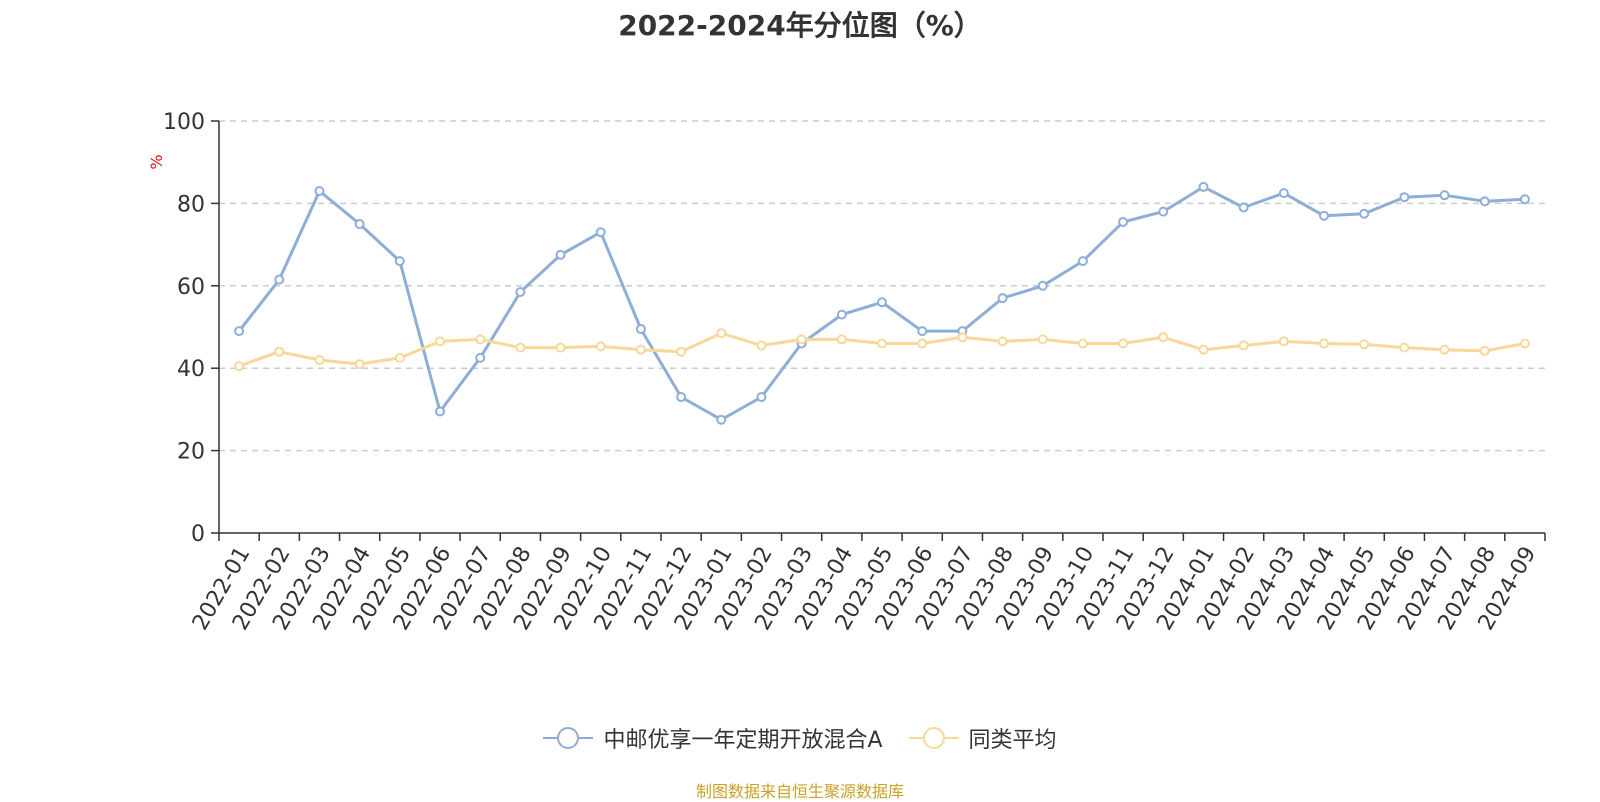 The width and height of the screenshot is (1600, 802). Describe the element at coordinates (799, 791) in the screenshot. I see `source-note: 制图数据来自恒生聚源数据库` at that location.